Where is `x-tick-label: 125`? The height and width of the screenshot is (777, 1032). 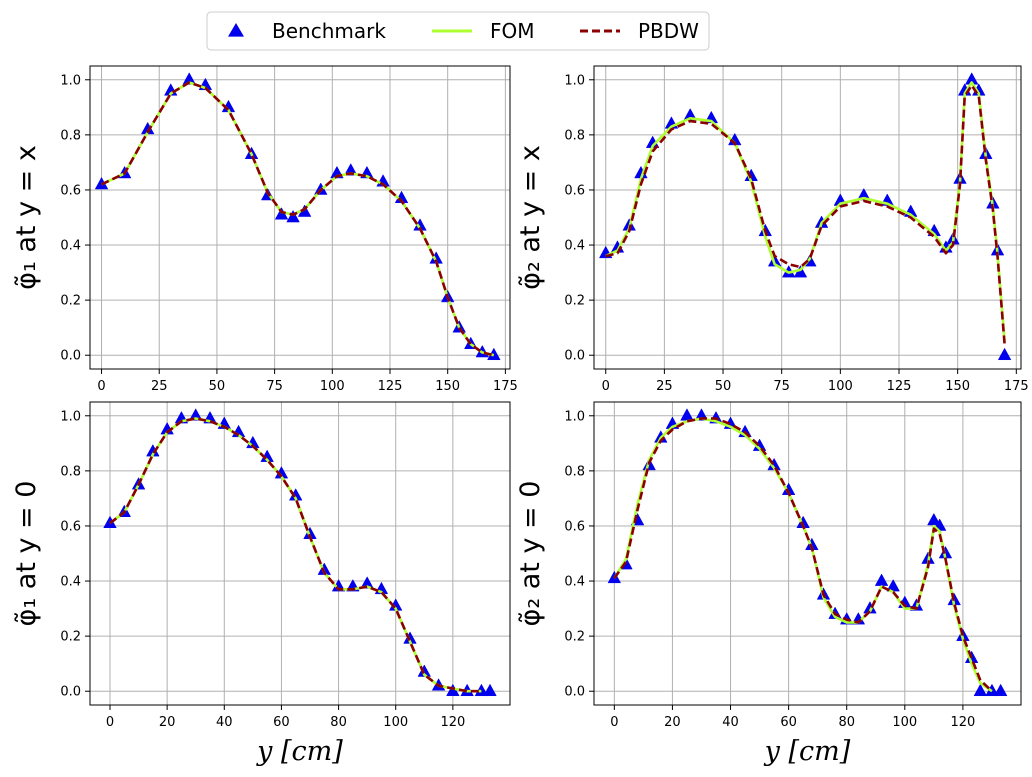
x-tick-label: 125 is located at coordinates (899, 386).